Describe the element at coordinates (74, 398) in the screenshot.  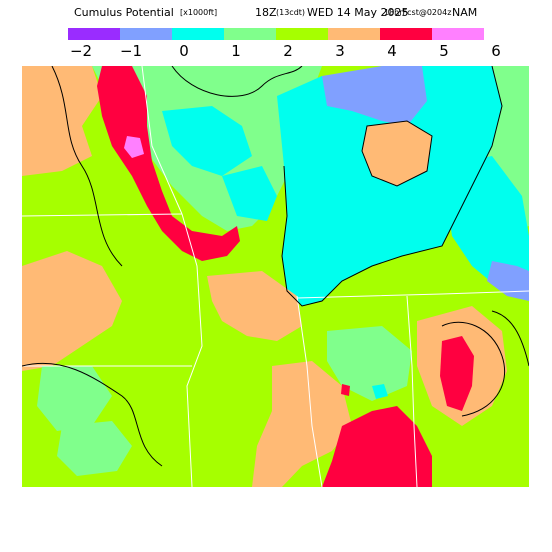
I see `green-region-west` at that location.